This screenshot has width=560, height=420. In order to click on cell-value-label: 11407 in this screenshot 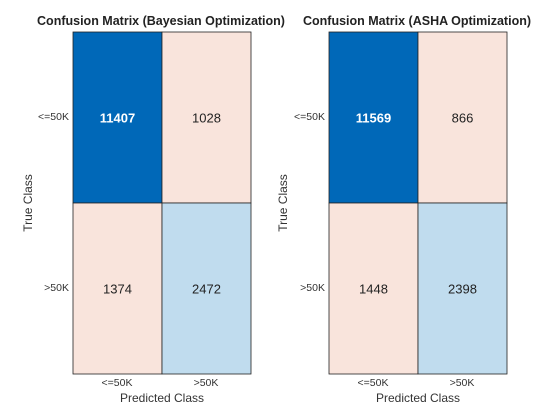, I will do `click(117, 118)`.